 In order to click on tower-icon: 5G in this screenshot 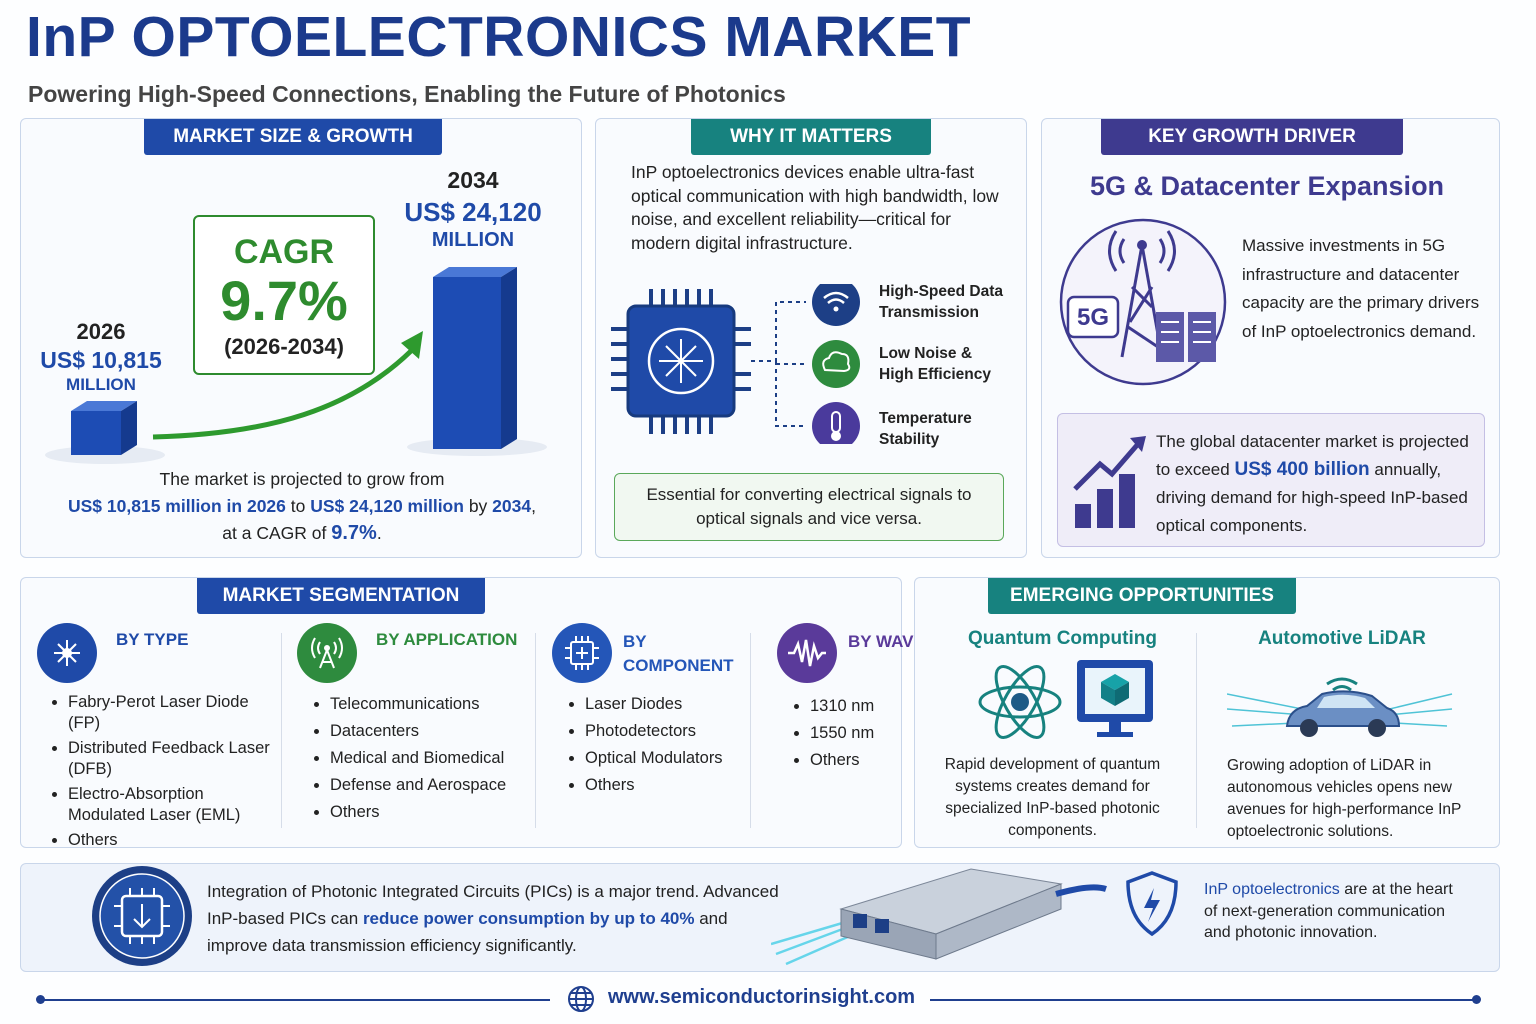, I will do `click(1143, 302)`.